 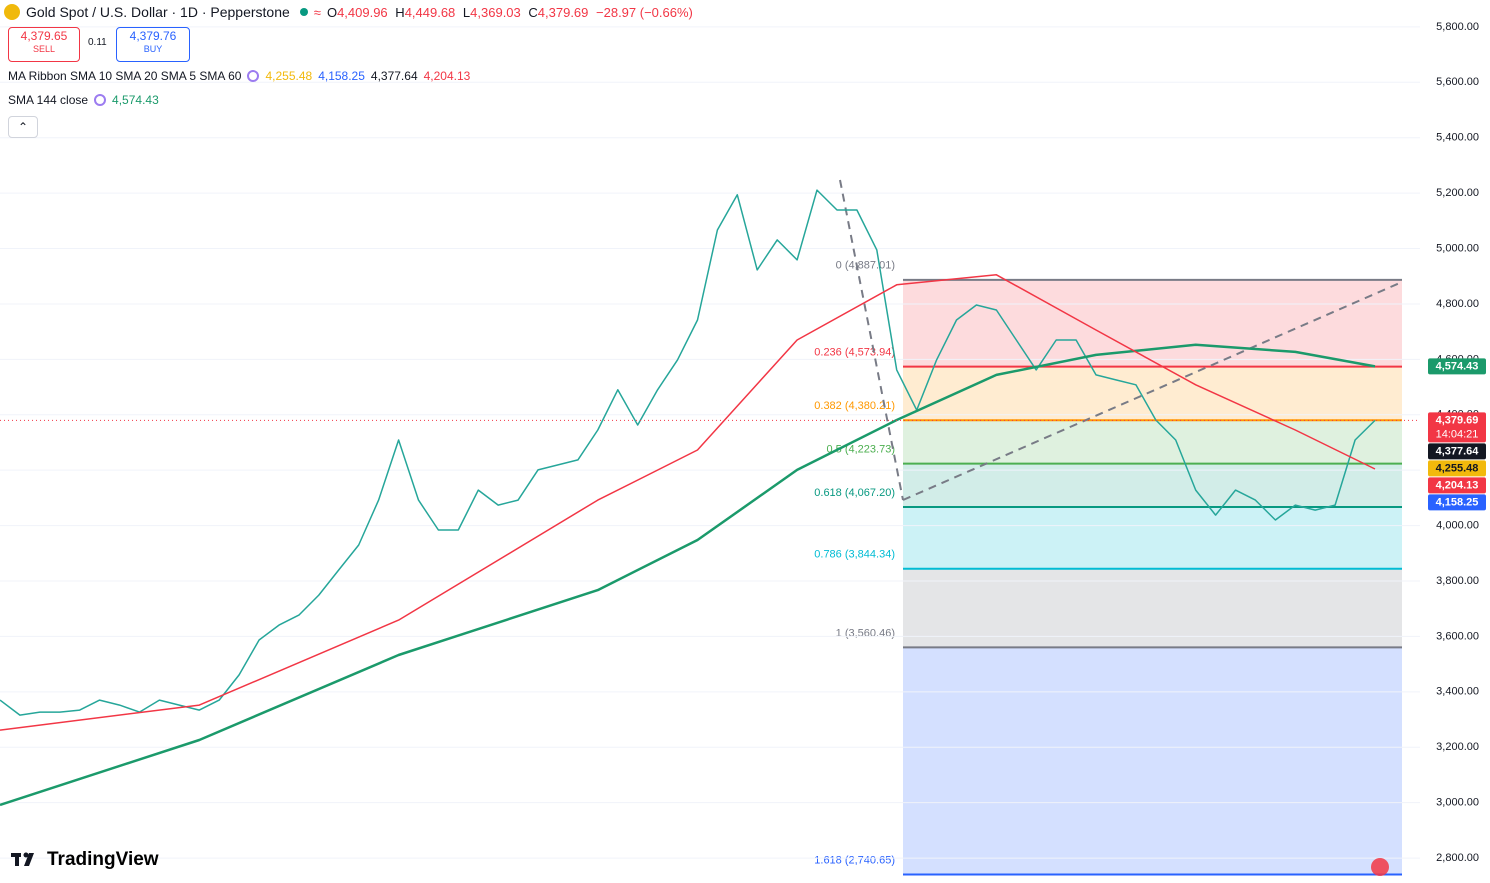 What do you see at coordinates (23, 127) in the screenshot?
I see `collapse-button: ⌃` at bounding box center [23, 127].